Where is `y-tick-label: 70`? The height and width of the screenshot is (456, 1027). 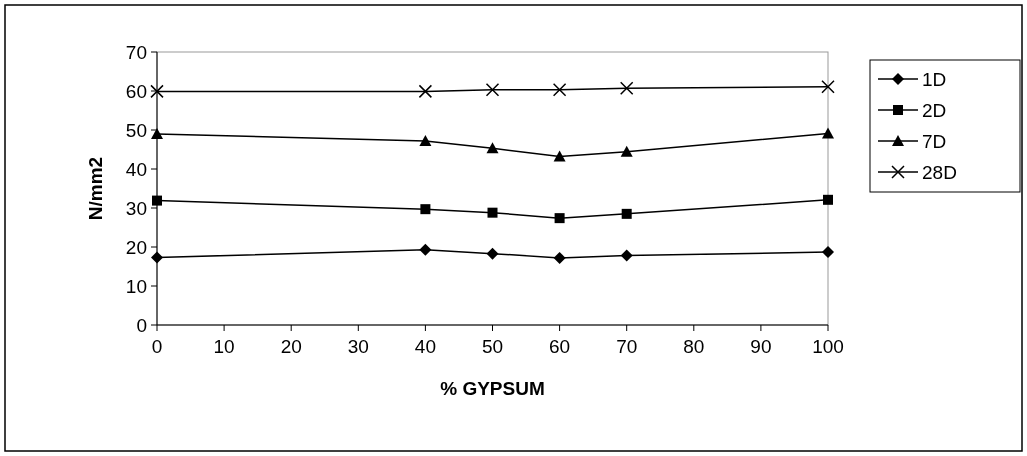
y-tick-label: 70 is located at coordinates (136, 52).